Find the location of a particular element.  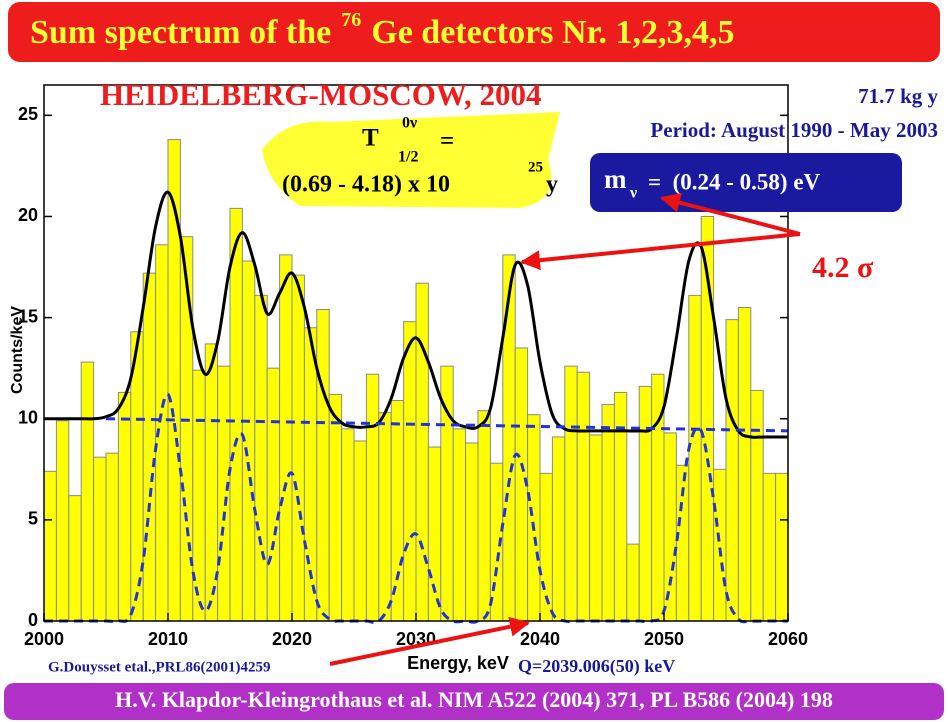

half-life-range: (0.69 - 4.18) x 10 is located at coordinates (366, 185).